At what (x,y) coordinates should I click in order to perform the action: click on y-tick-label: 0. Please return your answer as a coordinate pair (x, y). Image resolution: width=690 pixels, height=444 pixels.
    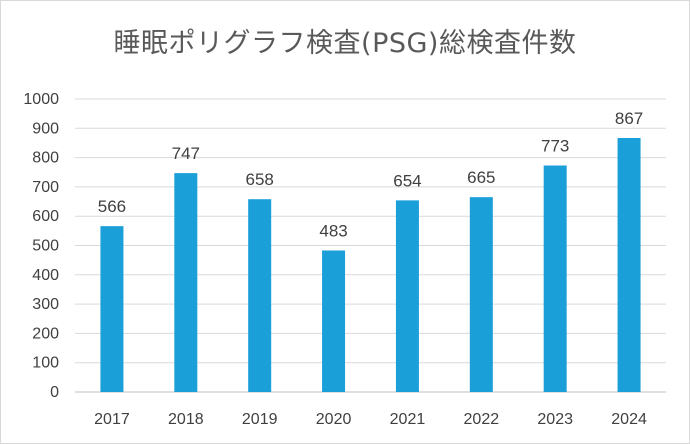
    Looking at the image, I should click on (54, 392).